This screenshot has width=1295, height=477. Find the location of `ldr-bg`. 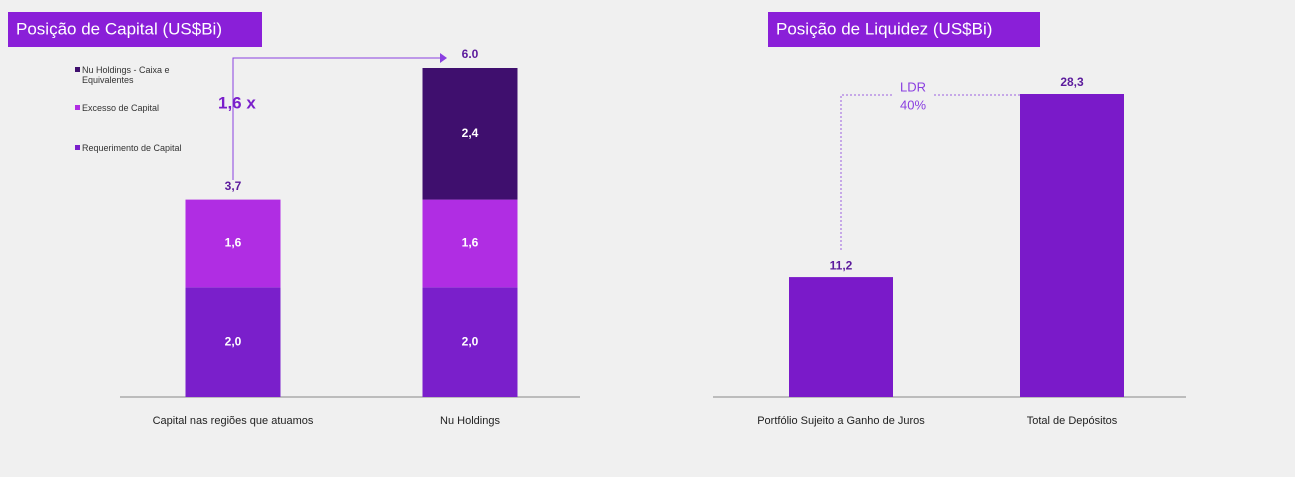

ldr-bg is located at coordinates (913, 98).